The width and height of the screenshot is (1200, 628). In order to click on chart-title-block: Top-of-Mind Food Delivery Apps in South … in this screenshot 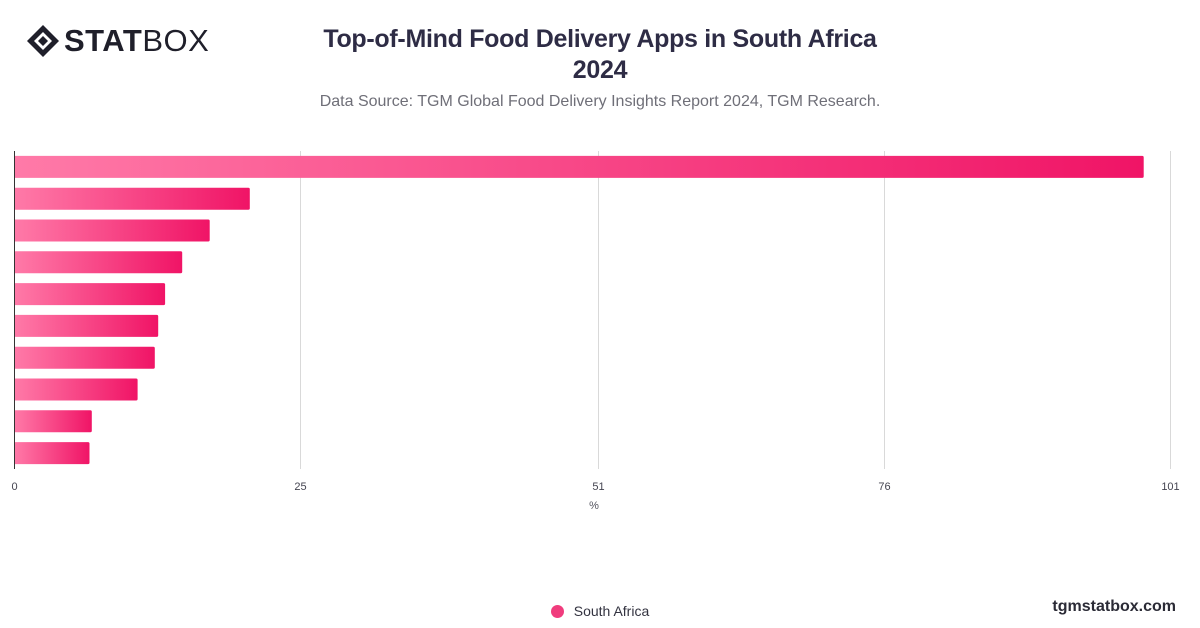, I will do `click(600, 55)`.